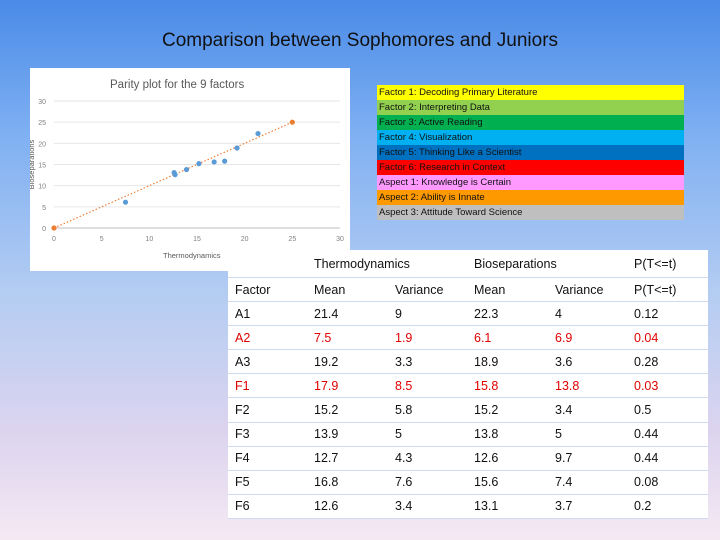 The width and height of the screenshot is (720, 540). Describe the element at coordinates (507, 482) in the screenshot. I see `table-cell: 15.6` at that location.